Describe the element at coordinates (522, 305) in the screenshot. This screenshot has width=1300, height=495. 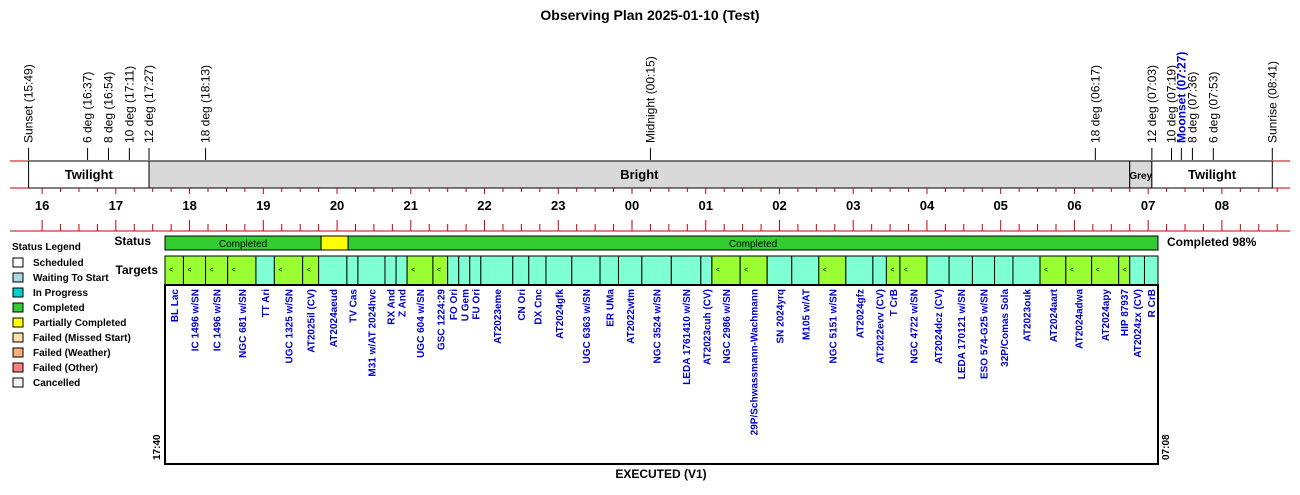
I see `target-label: CN Ori` at that location.